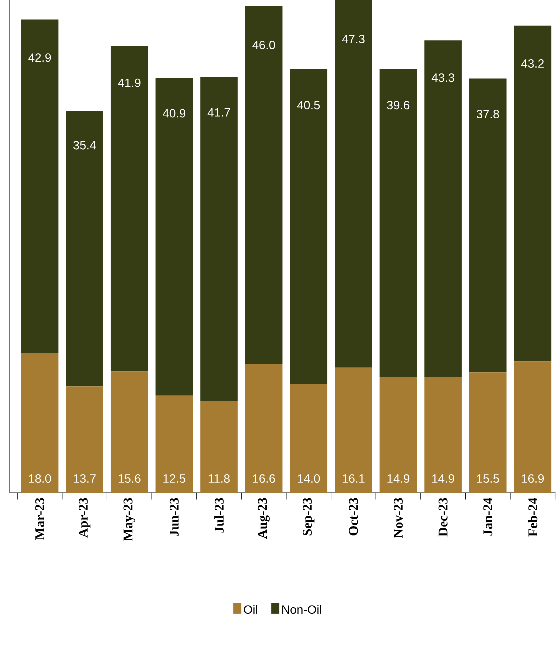 The width and height of the screenshot is (556, 646). I want to click on data-label: 40.5, so click(308, 105).